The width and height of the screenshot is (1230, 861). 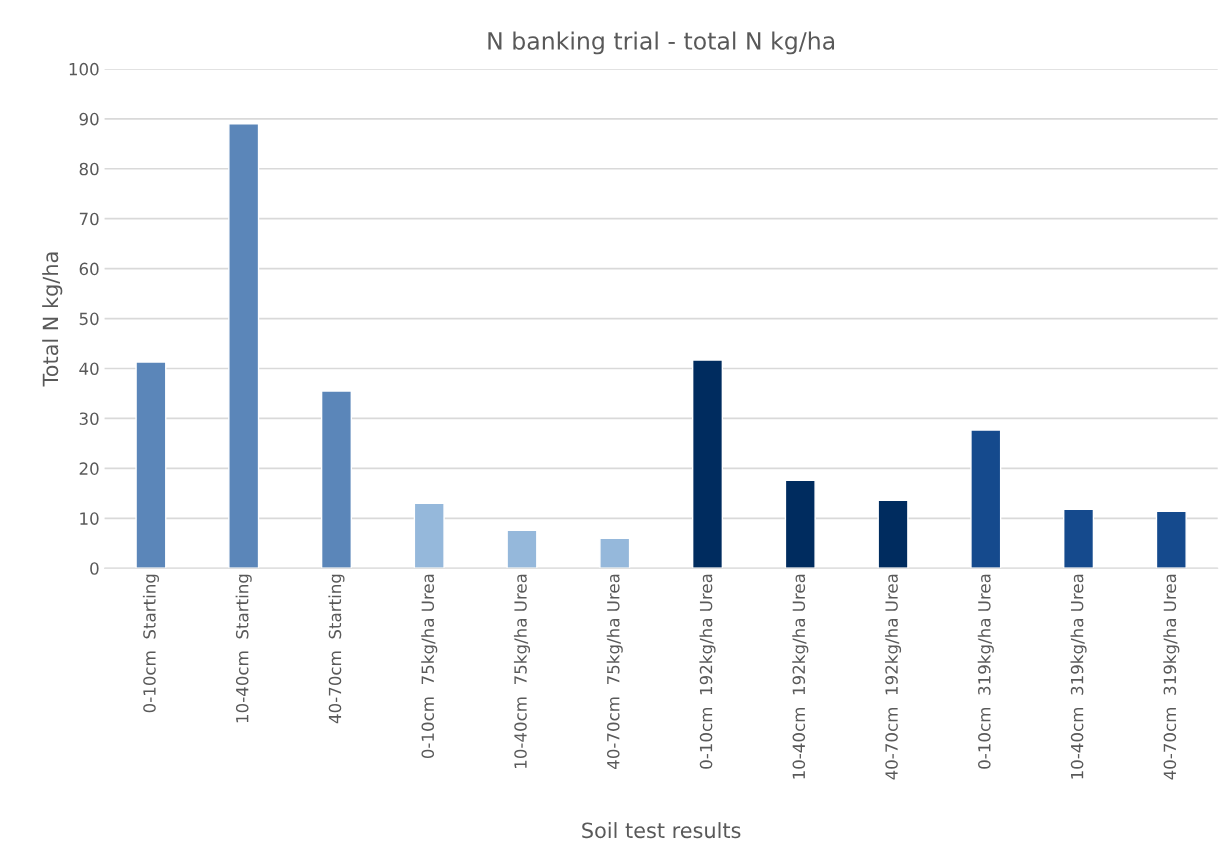 What do you see at coordinates (985, 671) in the screenshot?
I see `x-tick-label: 0-10cm 319kg/ha Urea` at bounding box center [985, 671].